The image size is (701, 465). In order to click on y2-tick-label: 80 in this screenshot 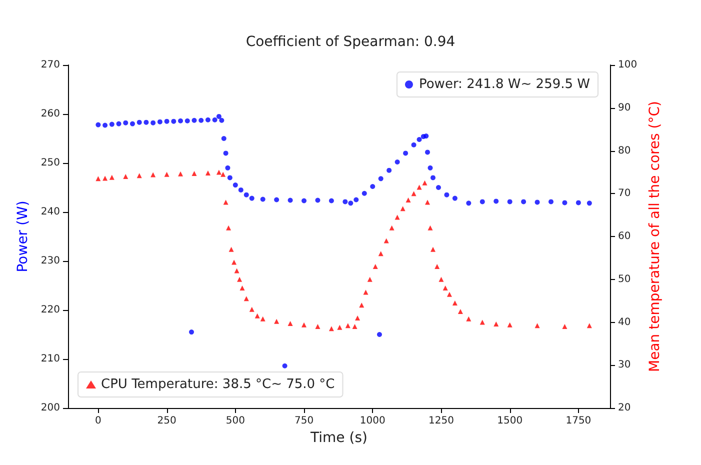, I will do `click(624, 150)`.